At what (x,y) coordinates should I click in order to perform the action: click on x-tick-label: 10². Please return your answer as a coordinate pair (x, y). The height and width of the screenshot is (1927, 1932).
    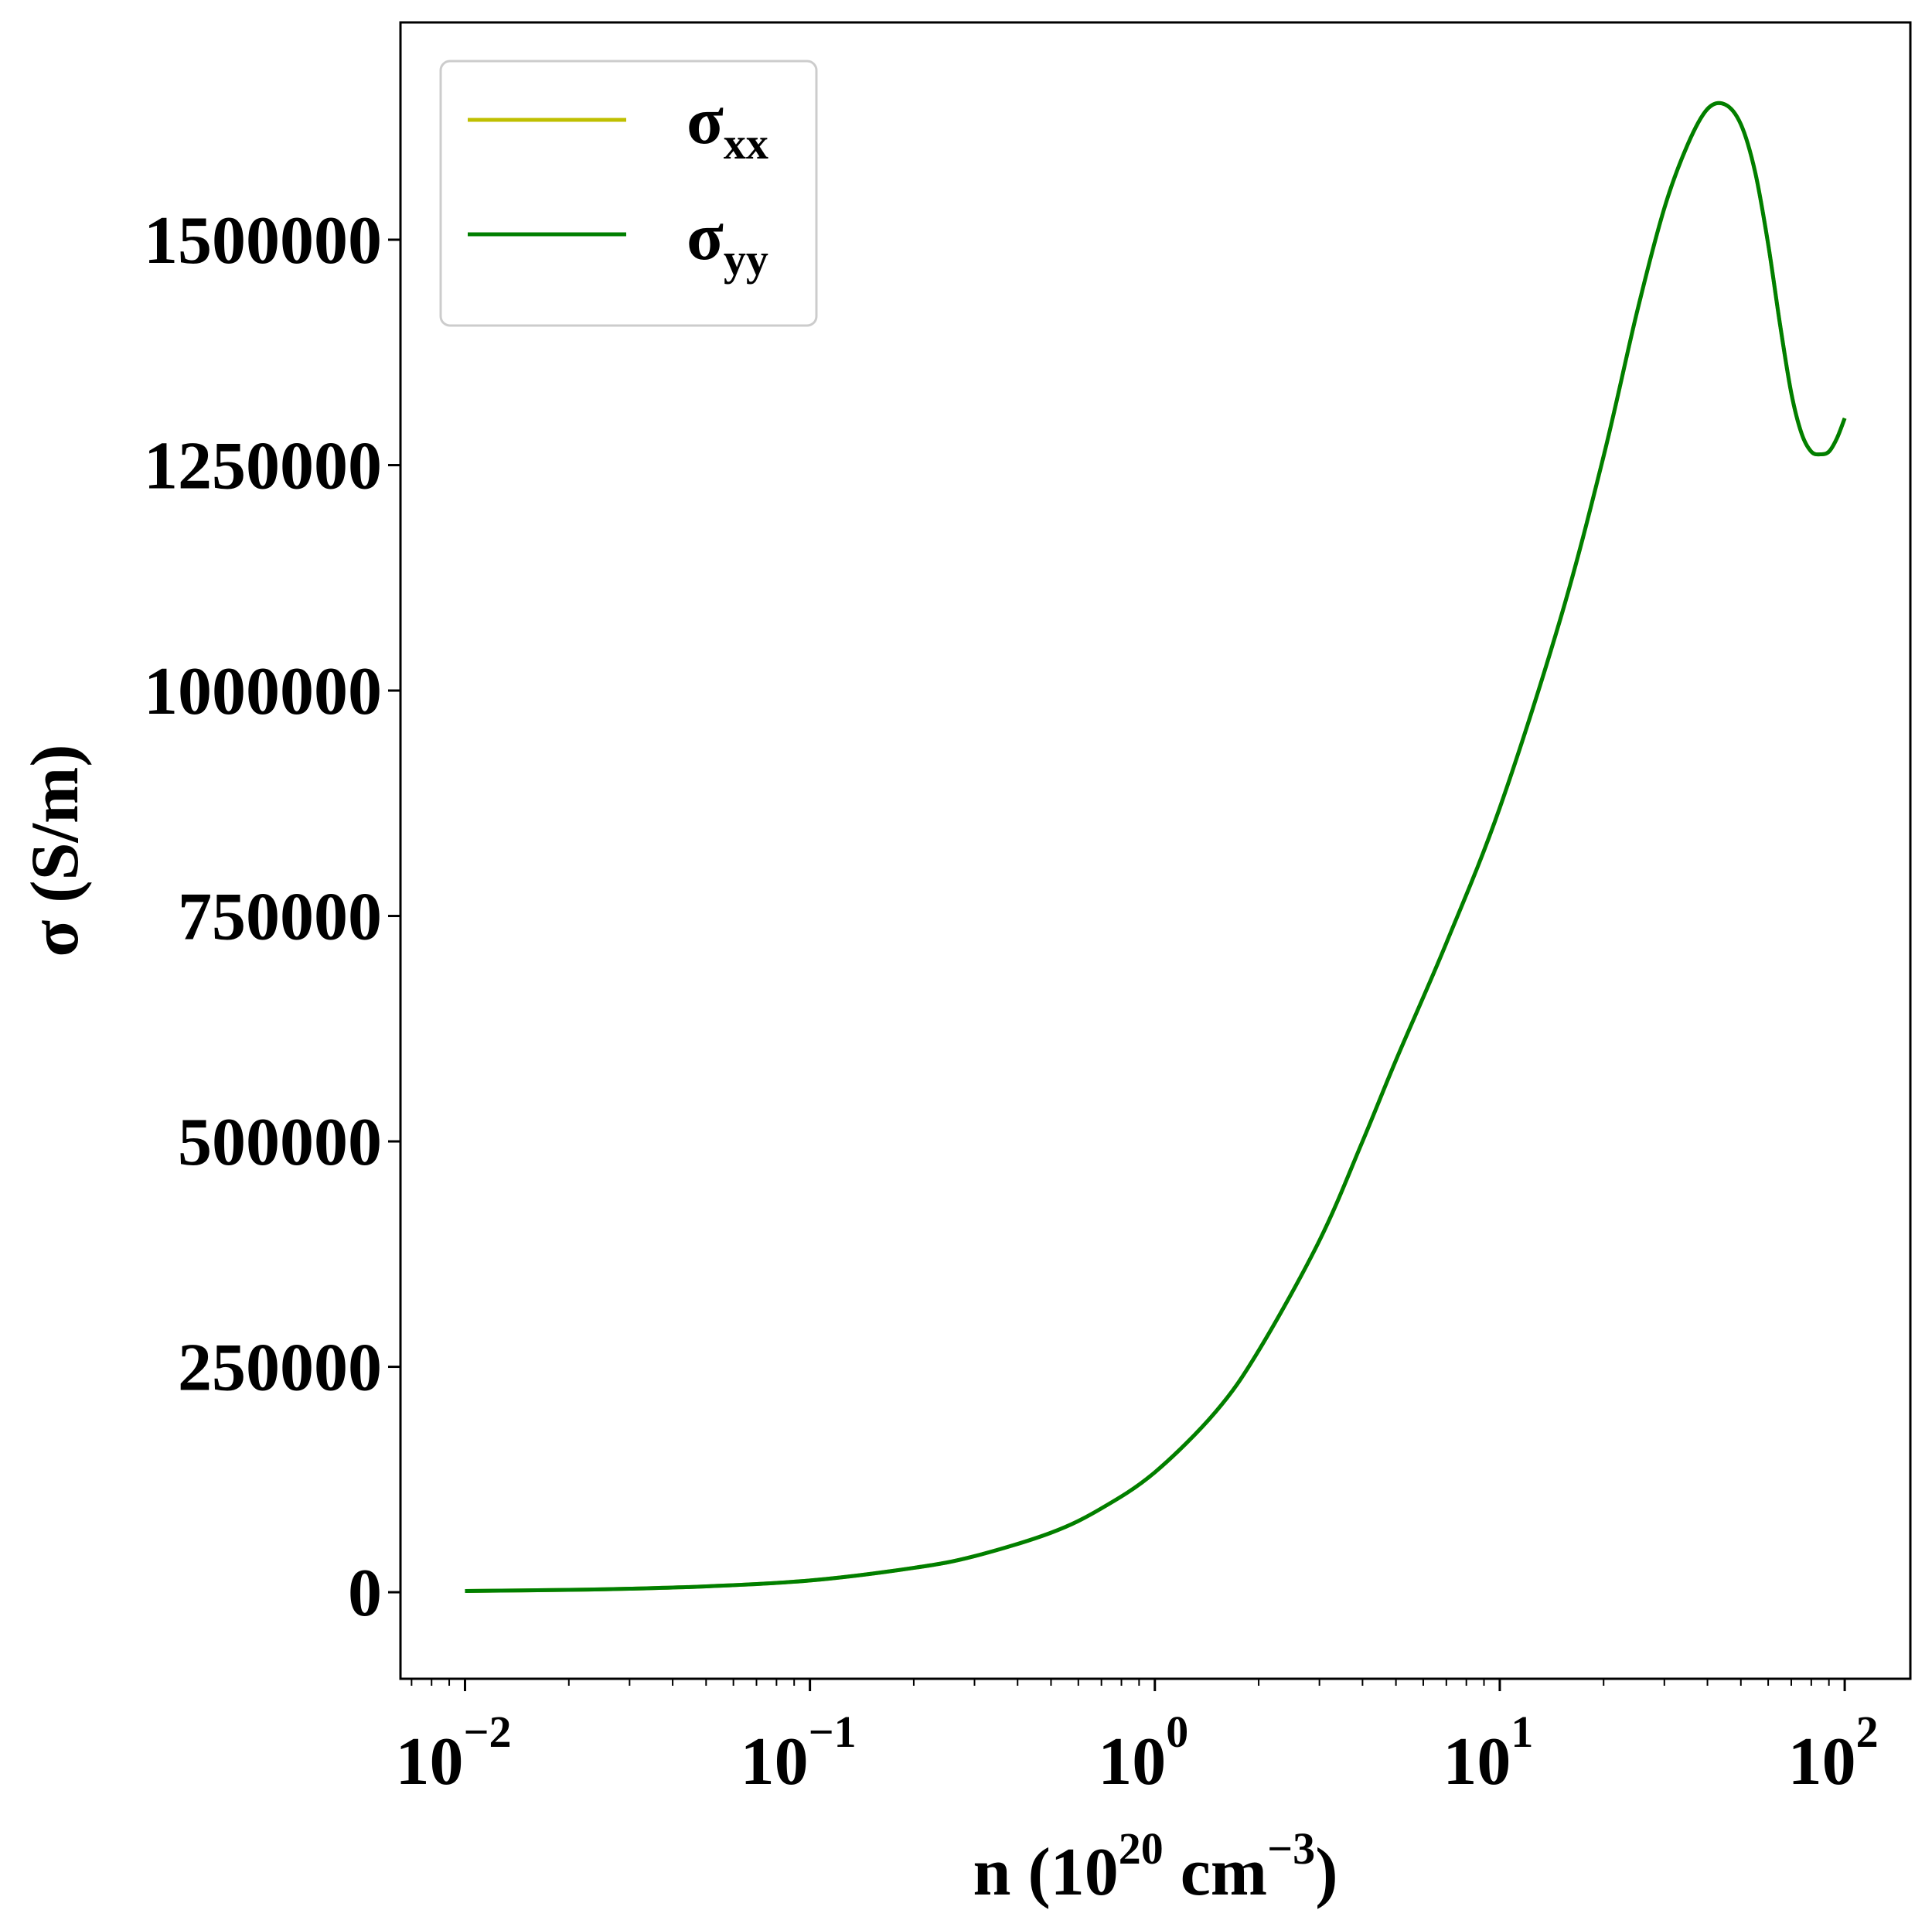
    Looking at the image, I should click on (1834, 1753).